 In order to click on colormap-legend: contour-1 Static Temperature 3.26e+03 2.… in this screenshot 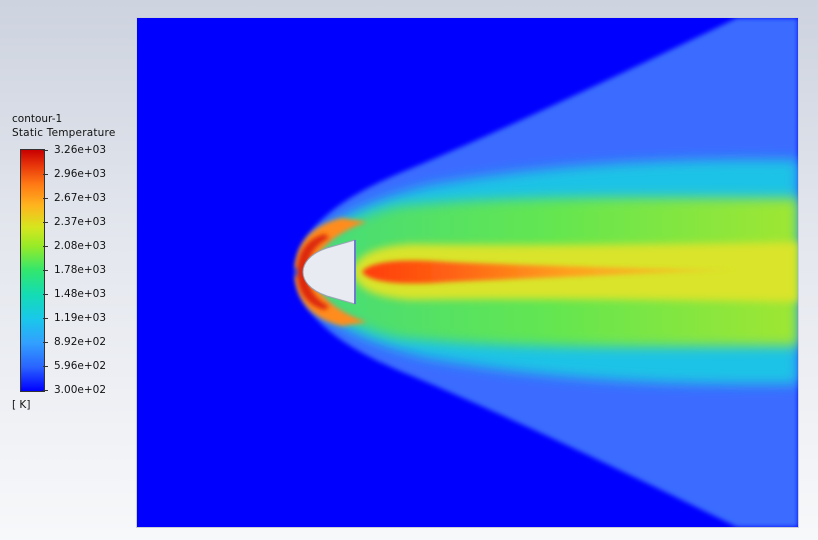, I will do `click(72, 263)`.